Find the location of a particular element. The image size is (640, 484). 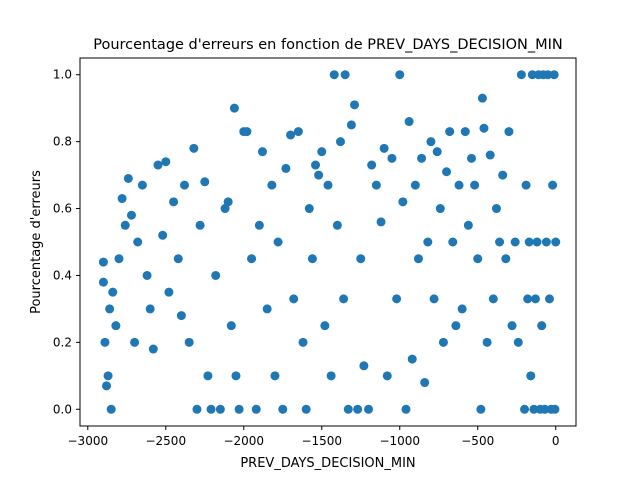

x-tick-label: −2500 is located at coordinates (165, 441).